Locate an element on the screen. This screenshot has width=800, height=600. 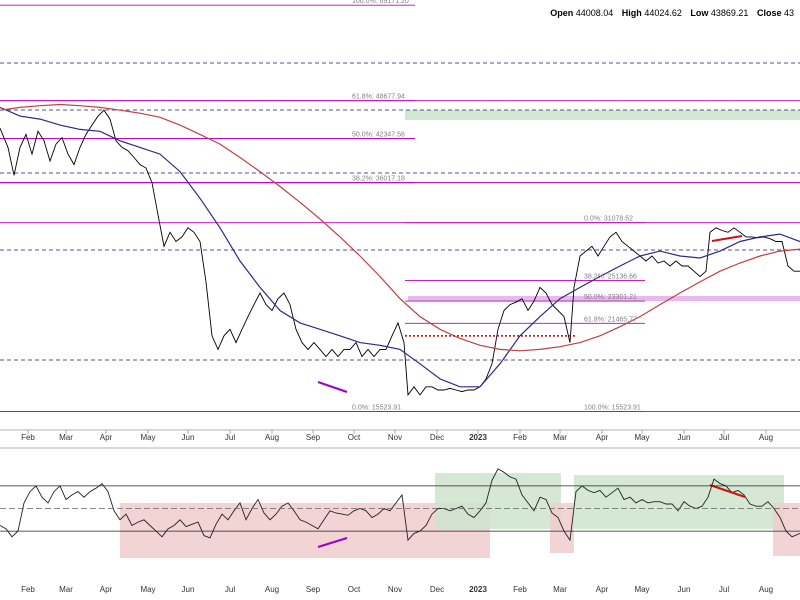
fib-label: 100.0%: 69171.20 is located at coordinates (380, 2).